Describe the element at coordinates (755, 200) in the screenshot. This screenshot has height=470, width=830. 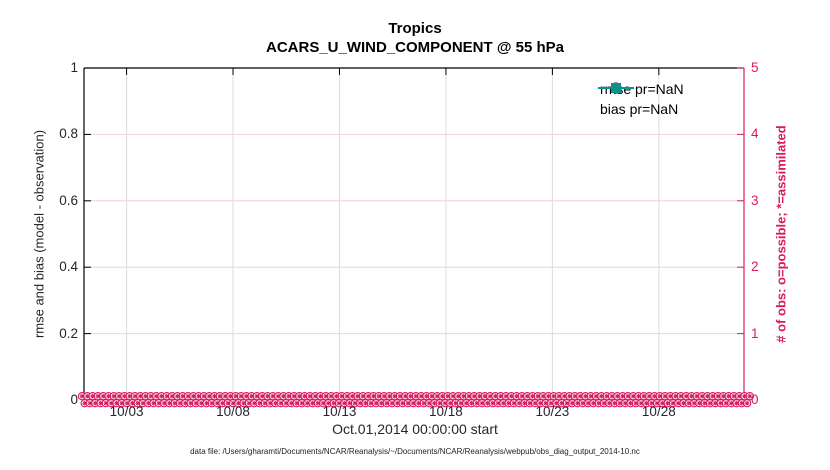
I see `y-right-tick-label: 3` at that location.